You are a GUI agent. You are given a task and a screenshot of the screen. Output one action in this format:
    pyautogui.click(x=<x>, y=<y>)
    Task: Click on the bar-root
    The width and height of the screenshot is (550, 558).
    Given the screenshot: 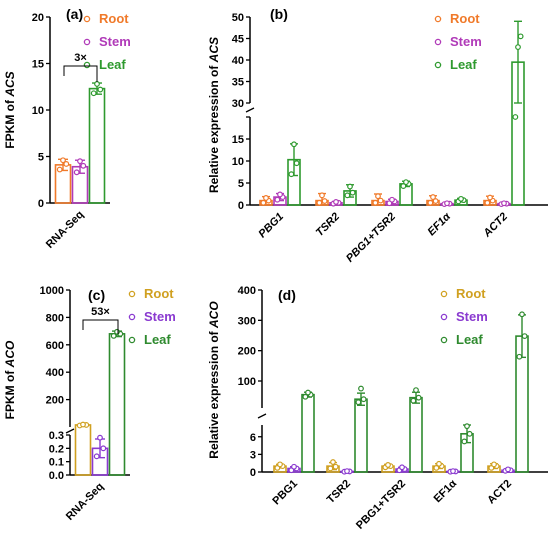 What is the action you would take?
    pyautogui.click(x=83, y=450)
    